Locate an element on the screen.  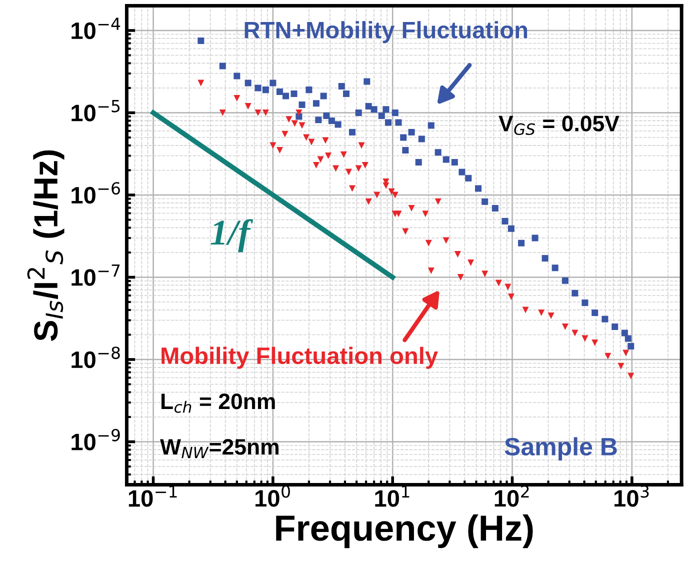
y-tick-label: 10$^{−7}$ is located at coordinates (96, 275).